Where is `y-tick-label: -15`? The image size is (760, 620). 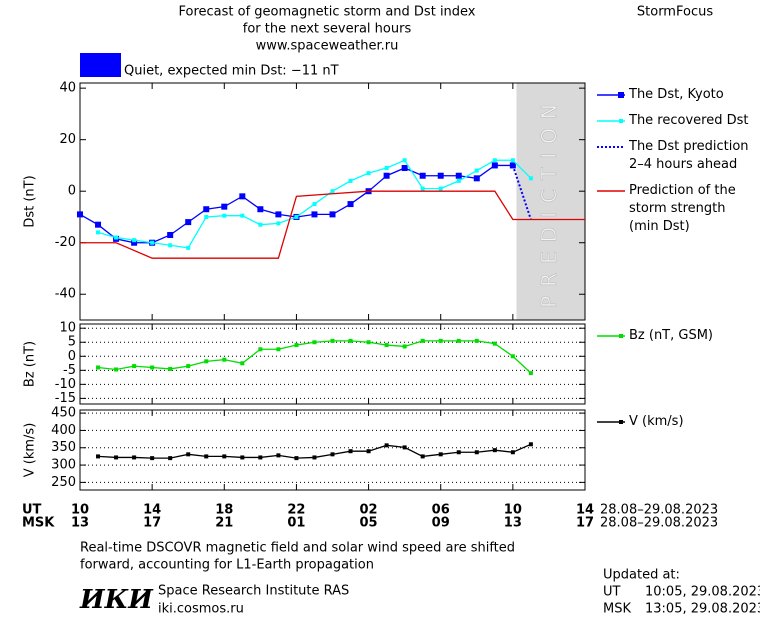 y-tick-label: -15 is located at coordinates (65, 398).